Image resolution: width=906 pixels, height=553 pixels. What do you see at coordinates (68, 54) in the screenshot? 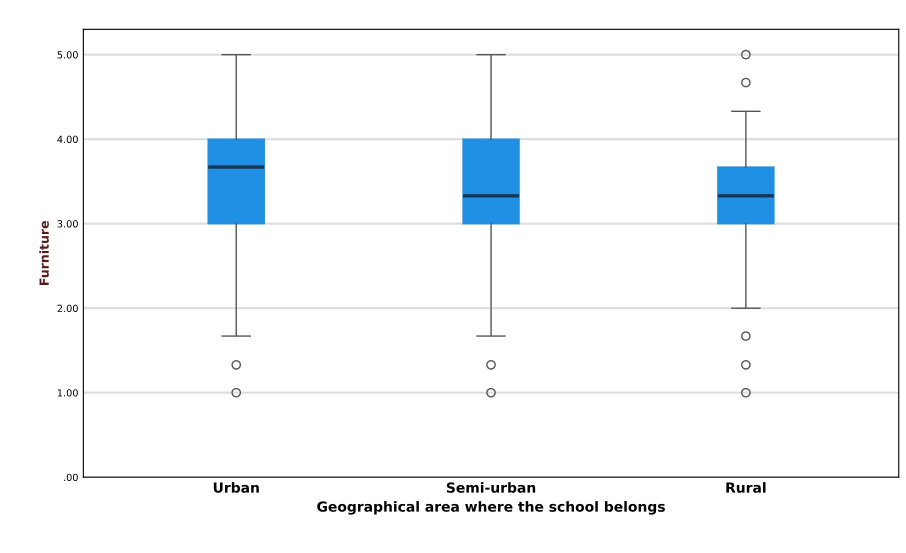
I see `y-tick-label: 5.00` at bounding box center [68, 54].